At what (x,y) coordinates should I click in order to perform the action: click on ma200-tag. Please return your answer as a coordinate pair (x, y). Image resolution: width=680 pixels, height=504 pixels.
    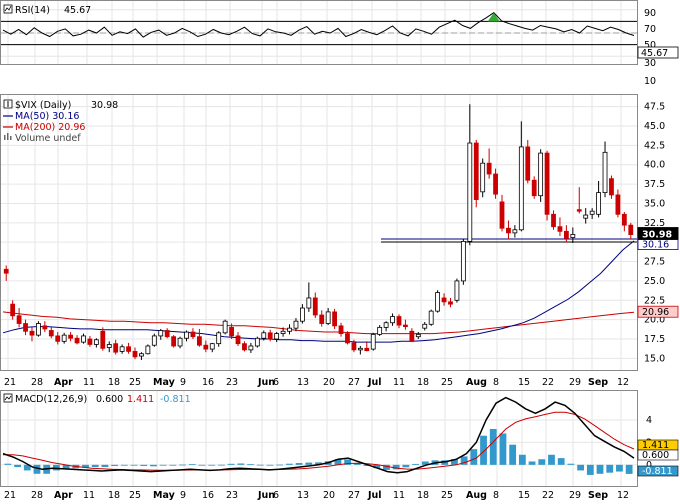
    Looking at the image, I should click on (658, 311).